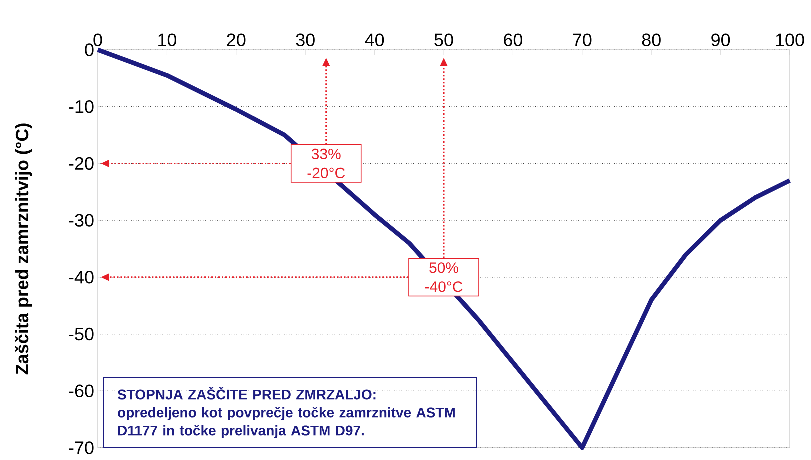 This screenshot has width=811, height=460. I want to click on annotation: STOPNJA ZAŠČITE PRED ZMRZALJO:, so click(247, 393).